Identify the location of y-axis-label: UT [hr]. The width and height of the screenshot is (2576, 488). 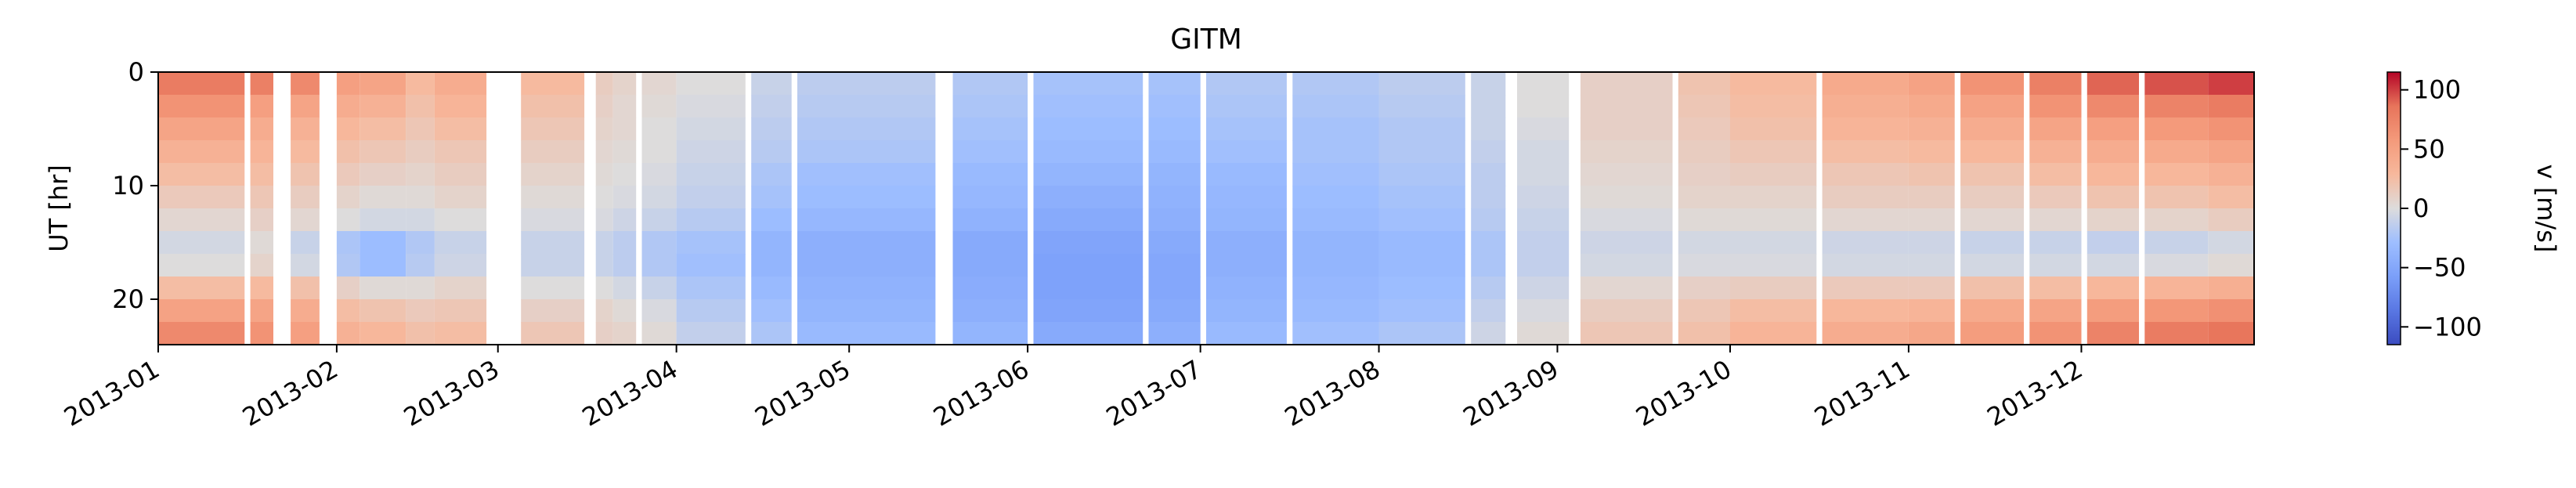
(59, 208).